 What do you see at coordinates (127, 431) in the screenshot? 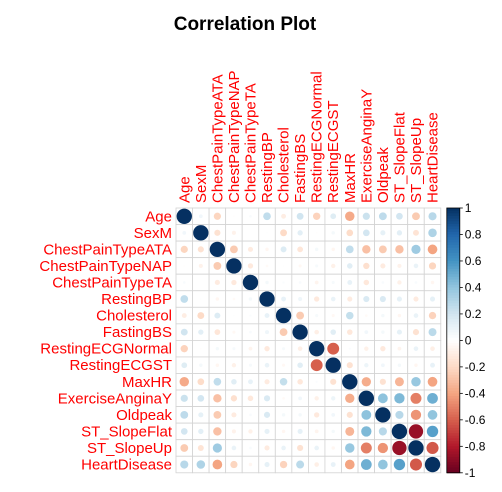
I see `row-label-st-slopeflat: ST_SlopeFlat` at bounding box center [127, 431].